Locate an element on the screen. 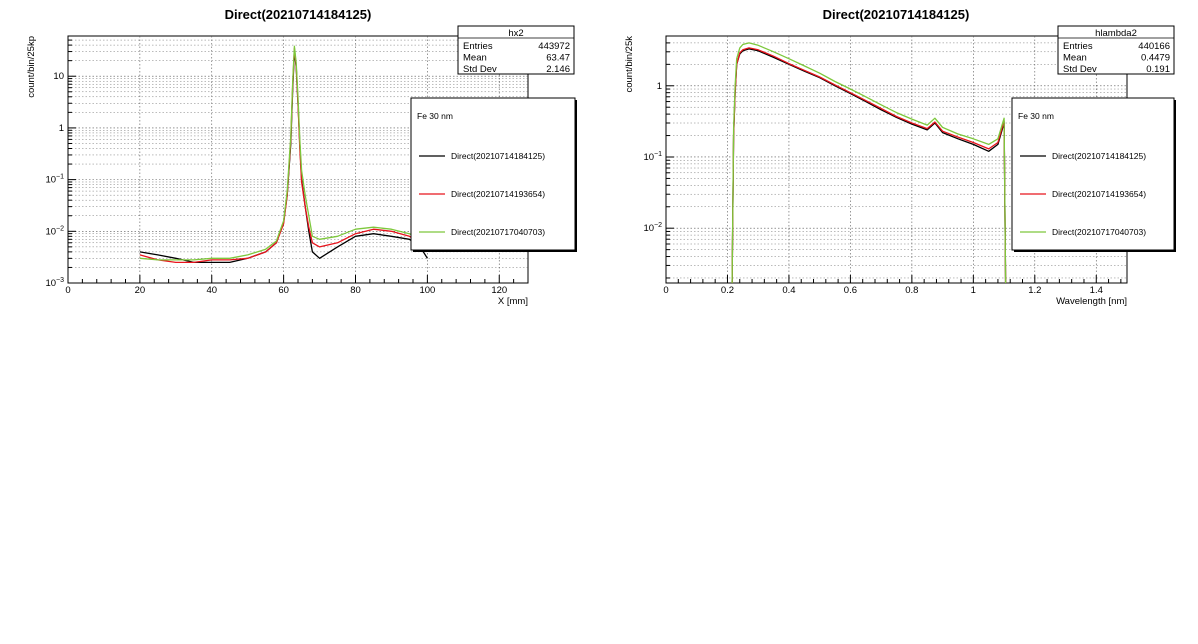 This screenshot has height=644, width=1198. x-tick-label: 60 is located at coordinates (283, 290).